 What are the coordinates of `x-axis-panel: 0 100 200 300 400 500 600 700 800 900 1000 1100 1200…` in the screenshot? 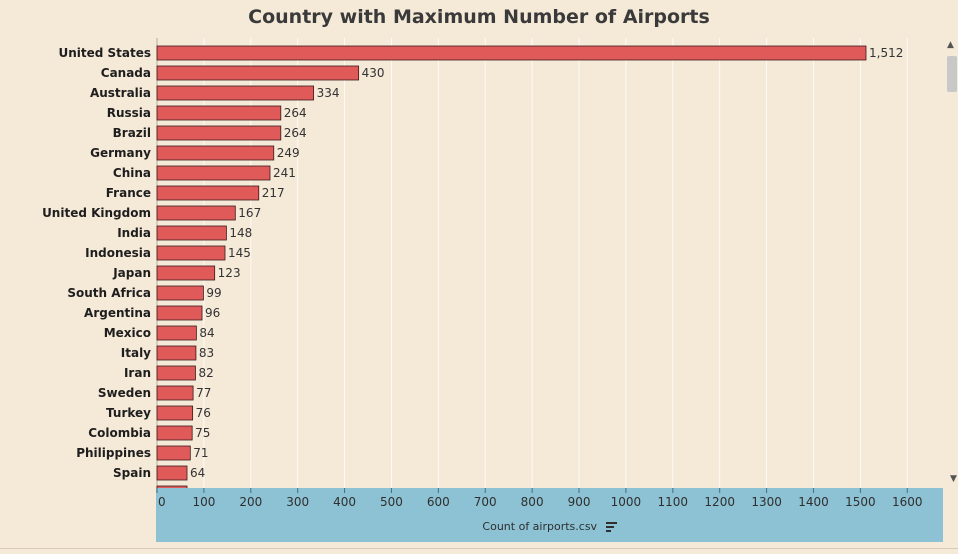 It's located at (549, 515).